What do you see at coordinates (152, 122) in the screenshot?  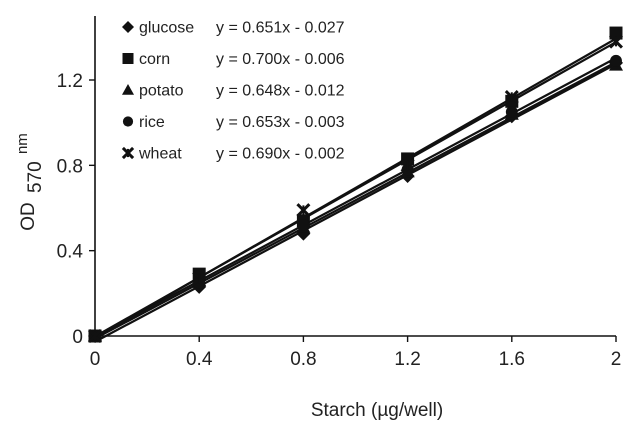 I see `legend-label-rice: rice` at bounding box center [152, 122].